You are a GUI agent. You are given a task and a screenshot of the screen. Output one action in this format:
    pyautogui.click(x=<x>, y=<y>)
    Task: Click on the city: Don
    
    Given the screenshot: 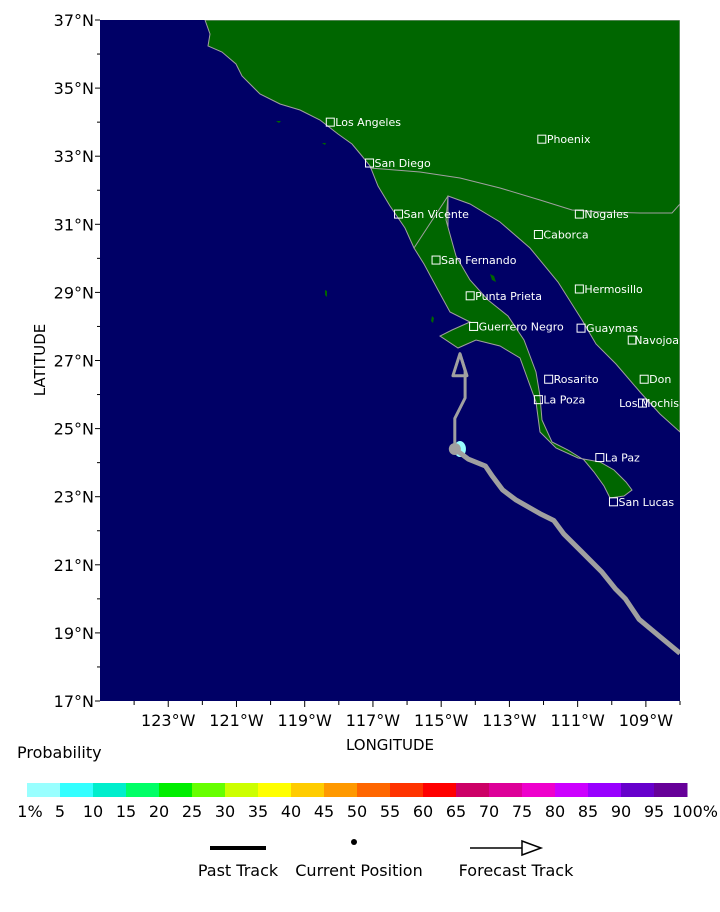 What is the action you would take?
    pyautogui.click(x=655, y=379)
    